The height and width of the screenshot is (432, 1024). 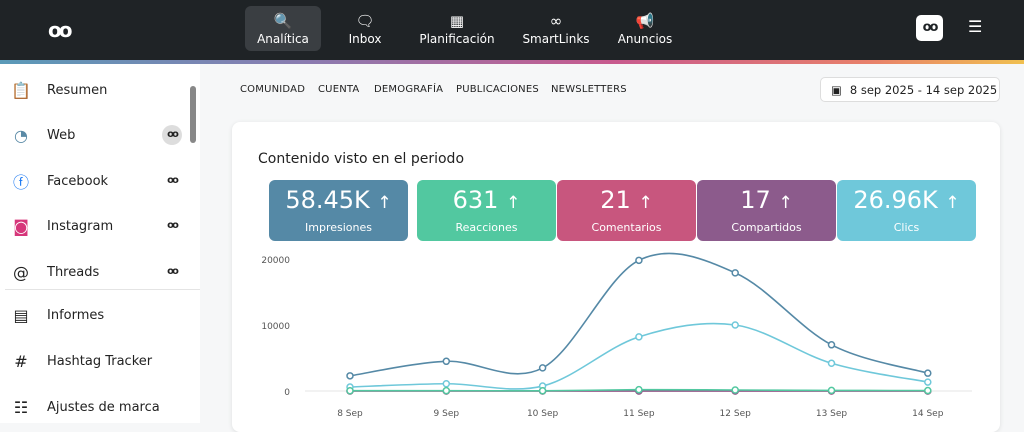 What do you see at coordinates (275, 261) in the screenshot?
I see `y-tick-label: 20000` at bounding box center [275, 261].